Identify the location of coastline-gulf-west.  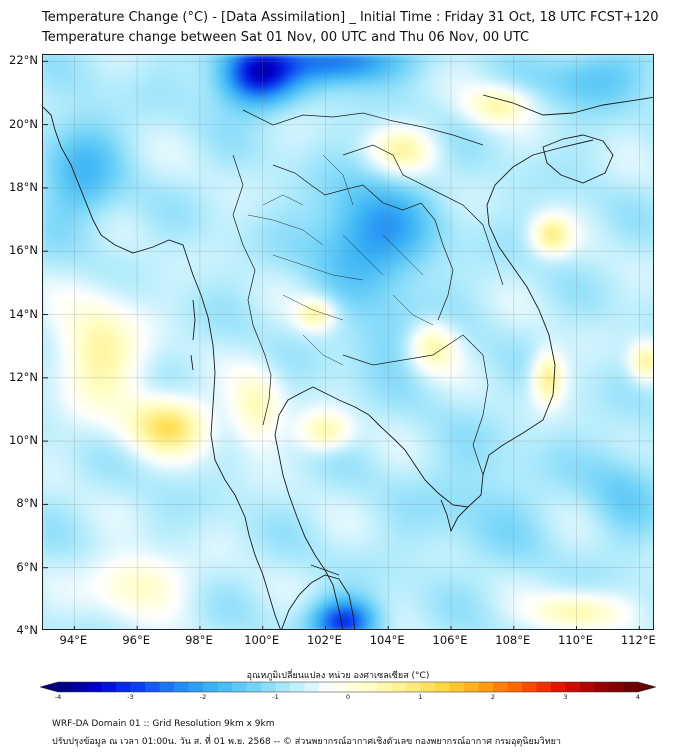
(309, 507).